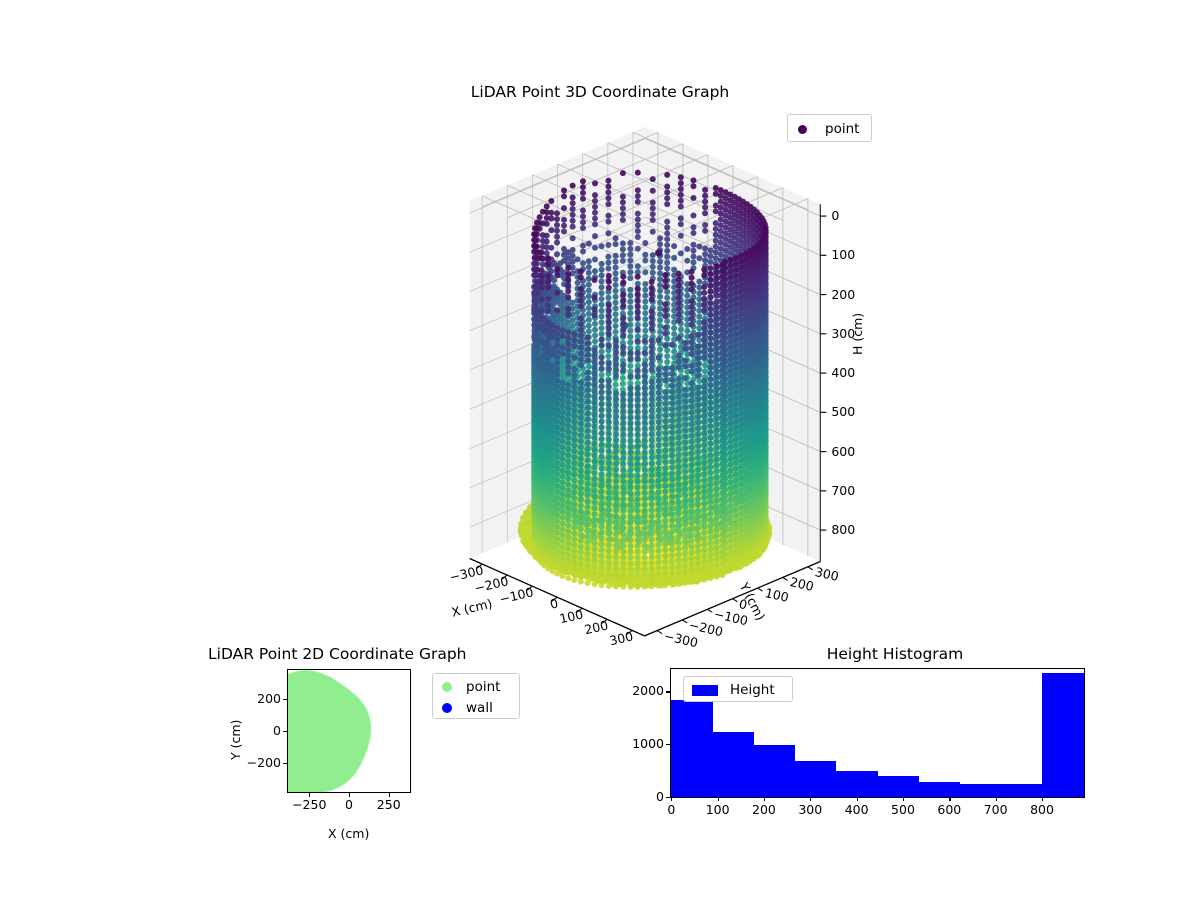 This screenshot has width=1200, height=900. I want to click on y-tick-label-2d: 200, so click(269, 699).